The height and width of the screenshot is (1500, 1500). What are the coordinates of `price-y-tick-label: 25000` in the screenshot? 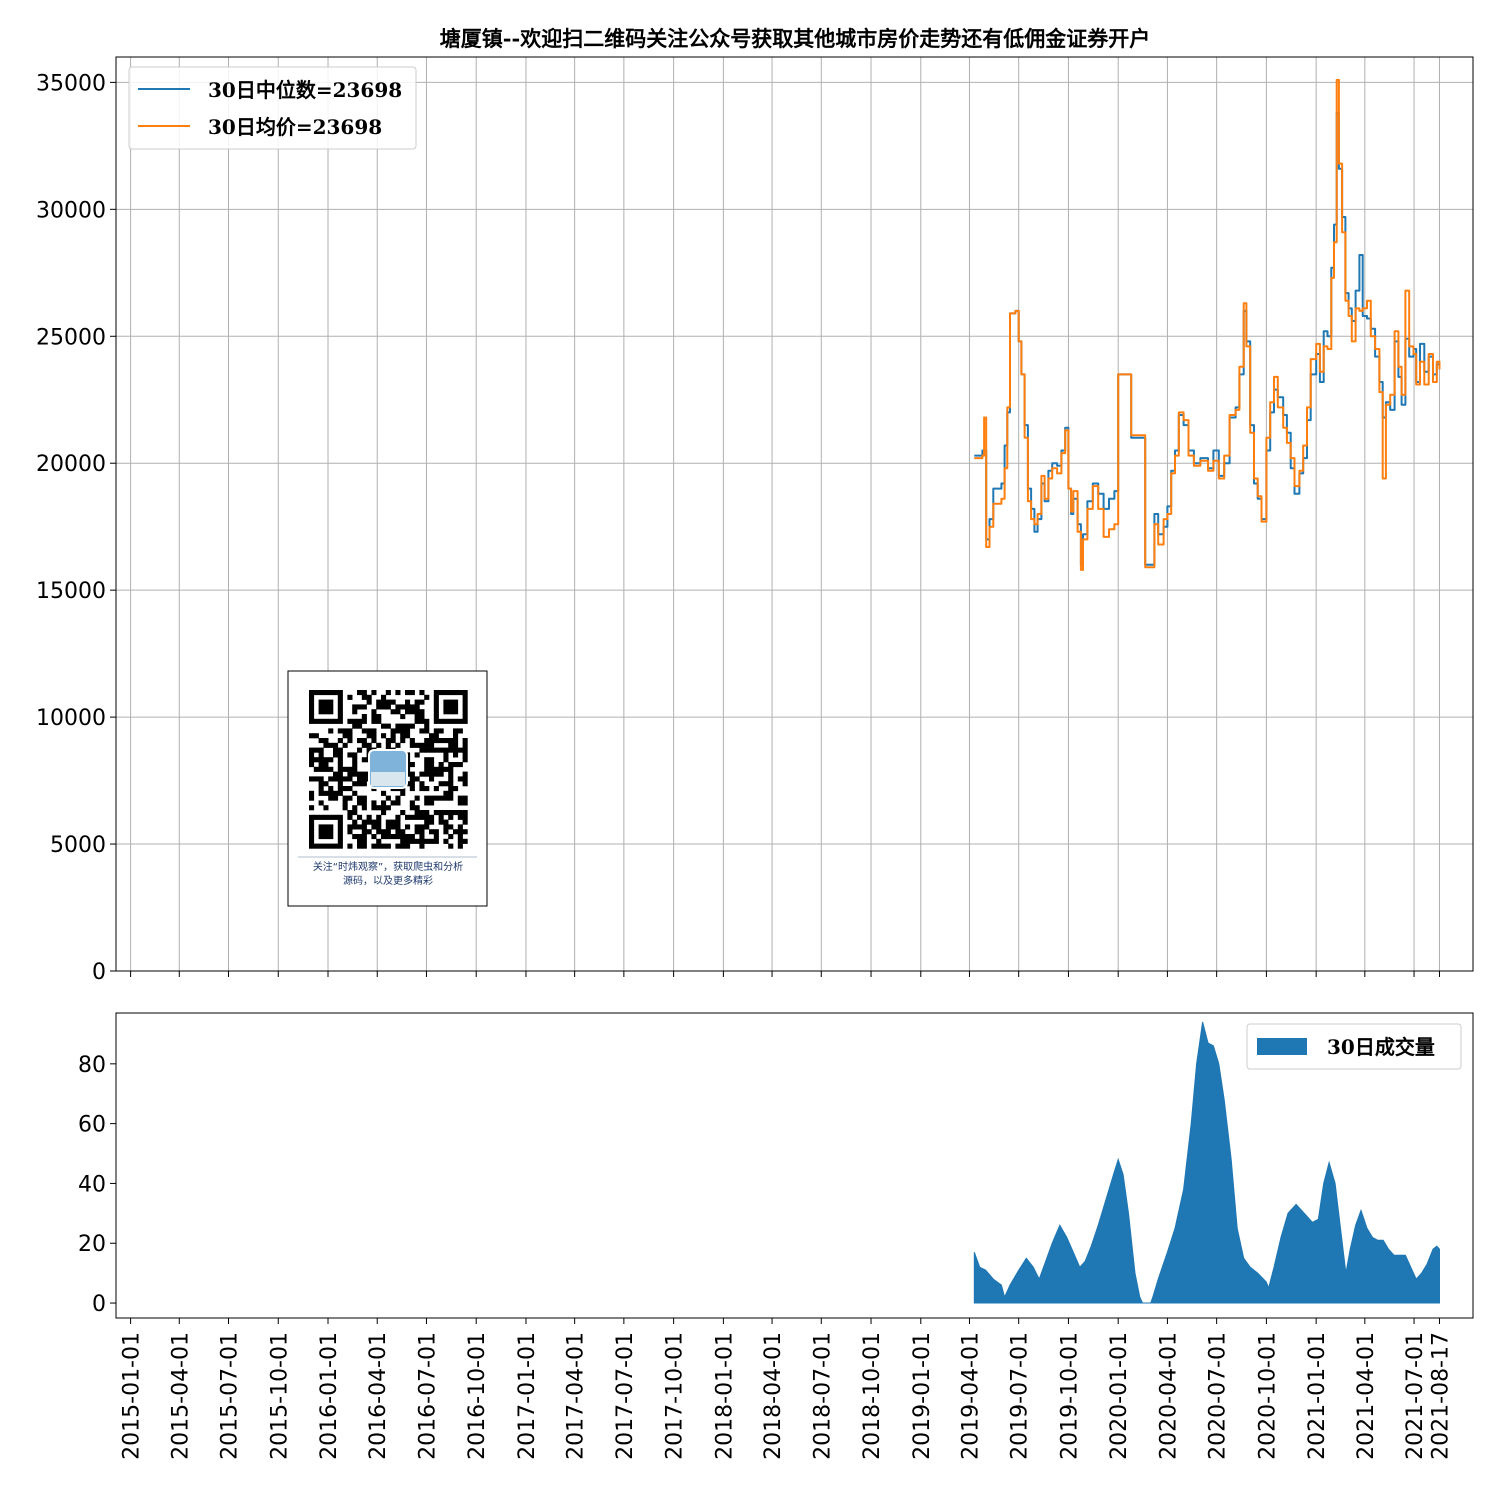 It's located at (71, 337).